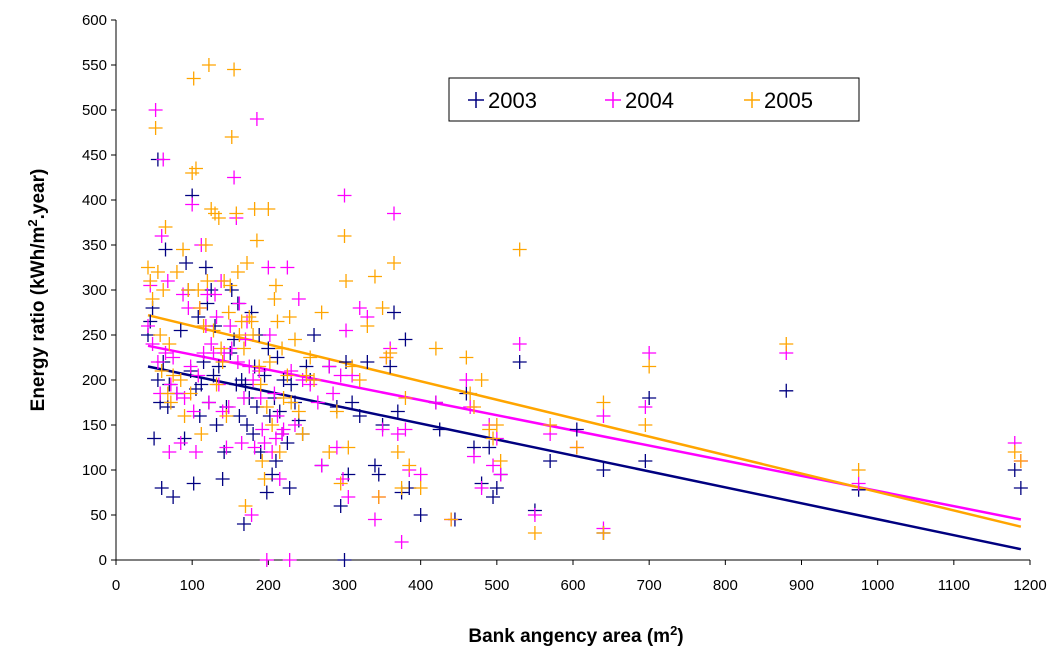  Describe the element at coordinates (877, 585) in the screenshot. I see `x-tick-label: 1000` at that location.